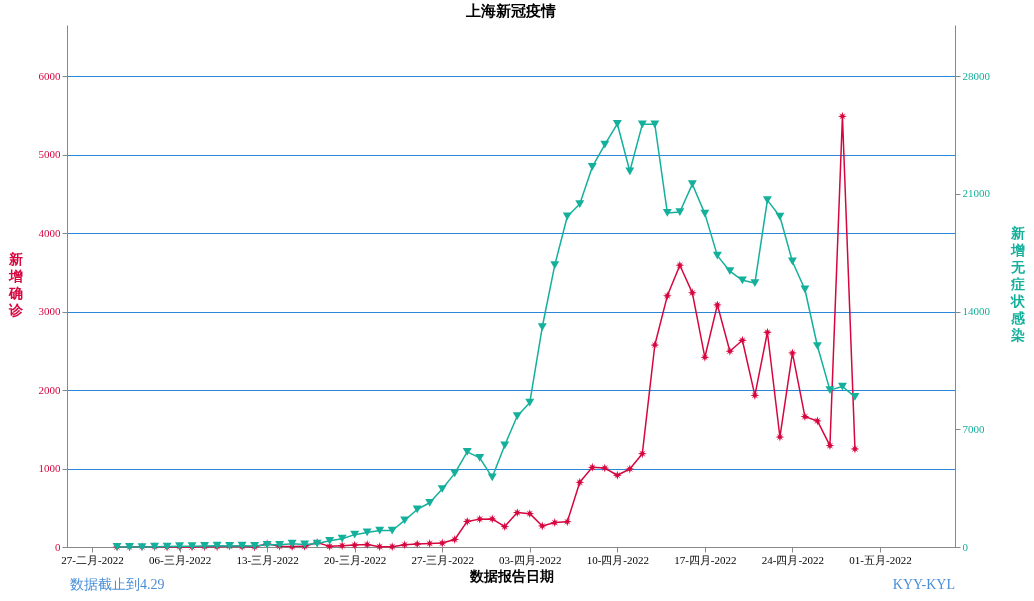  What do you see at coordinates (965, 546) in the screenshot?
I see `y2-tick-label: 0` at bounding box center [965, 546].